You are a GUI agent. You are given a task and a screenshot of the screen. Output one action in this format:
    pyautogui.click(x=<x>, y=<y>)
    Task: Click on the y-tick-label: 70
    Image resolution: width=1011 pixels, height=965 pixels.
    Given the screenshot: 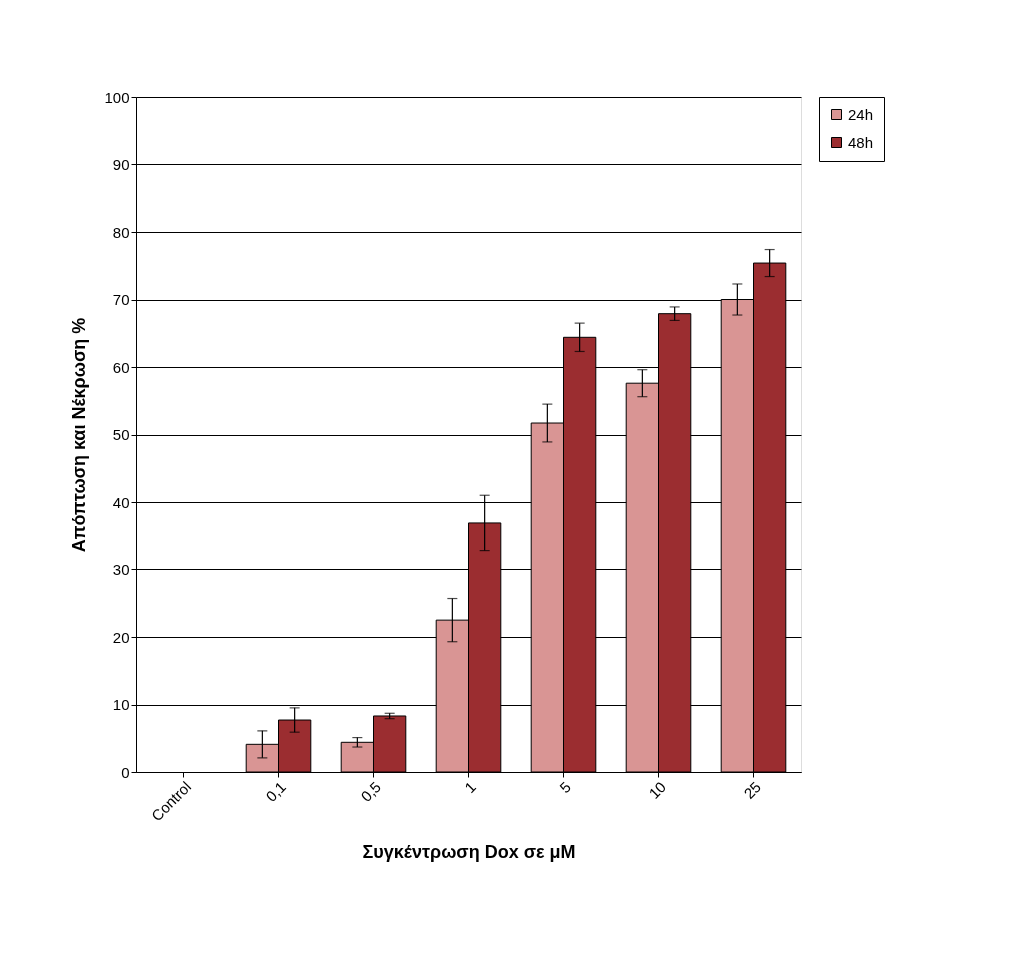 What is the action you would take?
    pyautogui.click(x=121, y=299)
    